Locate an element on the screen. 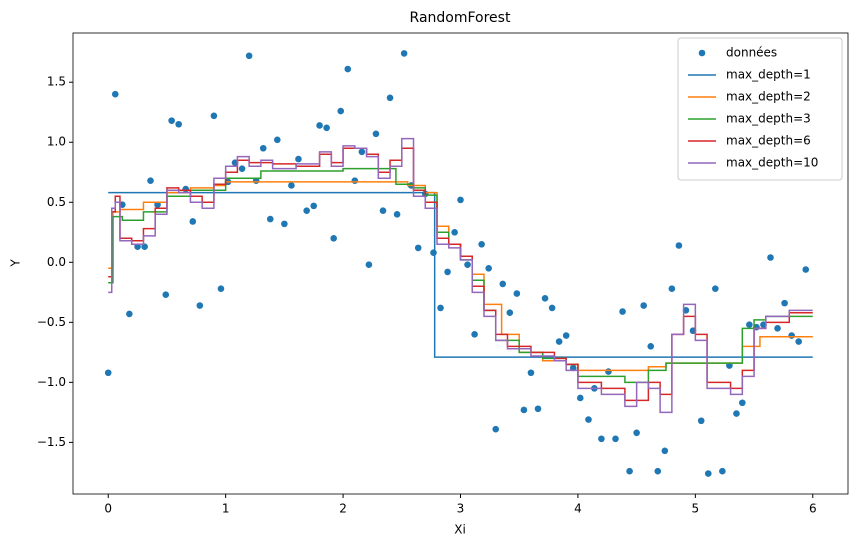 The width and height of the screenshot is (857, 547). y-tick-label: −1.0 is located at coordinates (51, 382).